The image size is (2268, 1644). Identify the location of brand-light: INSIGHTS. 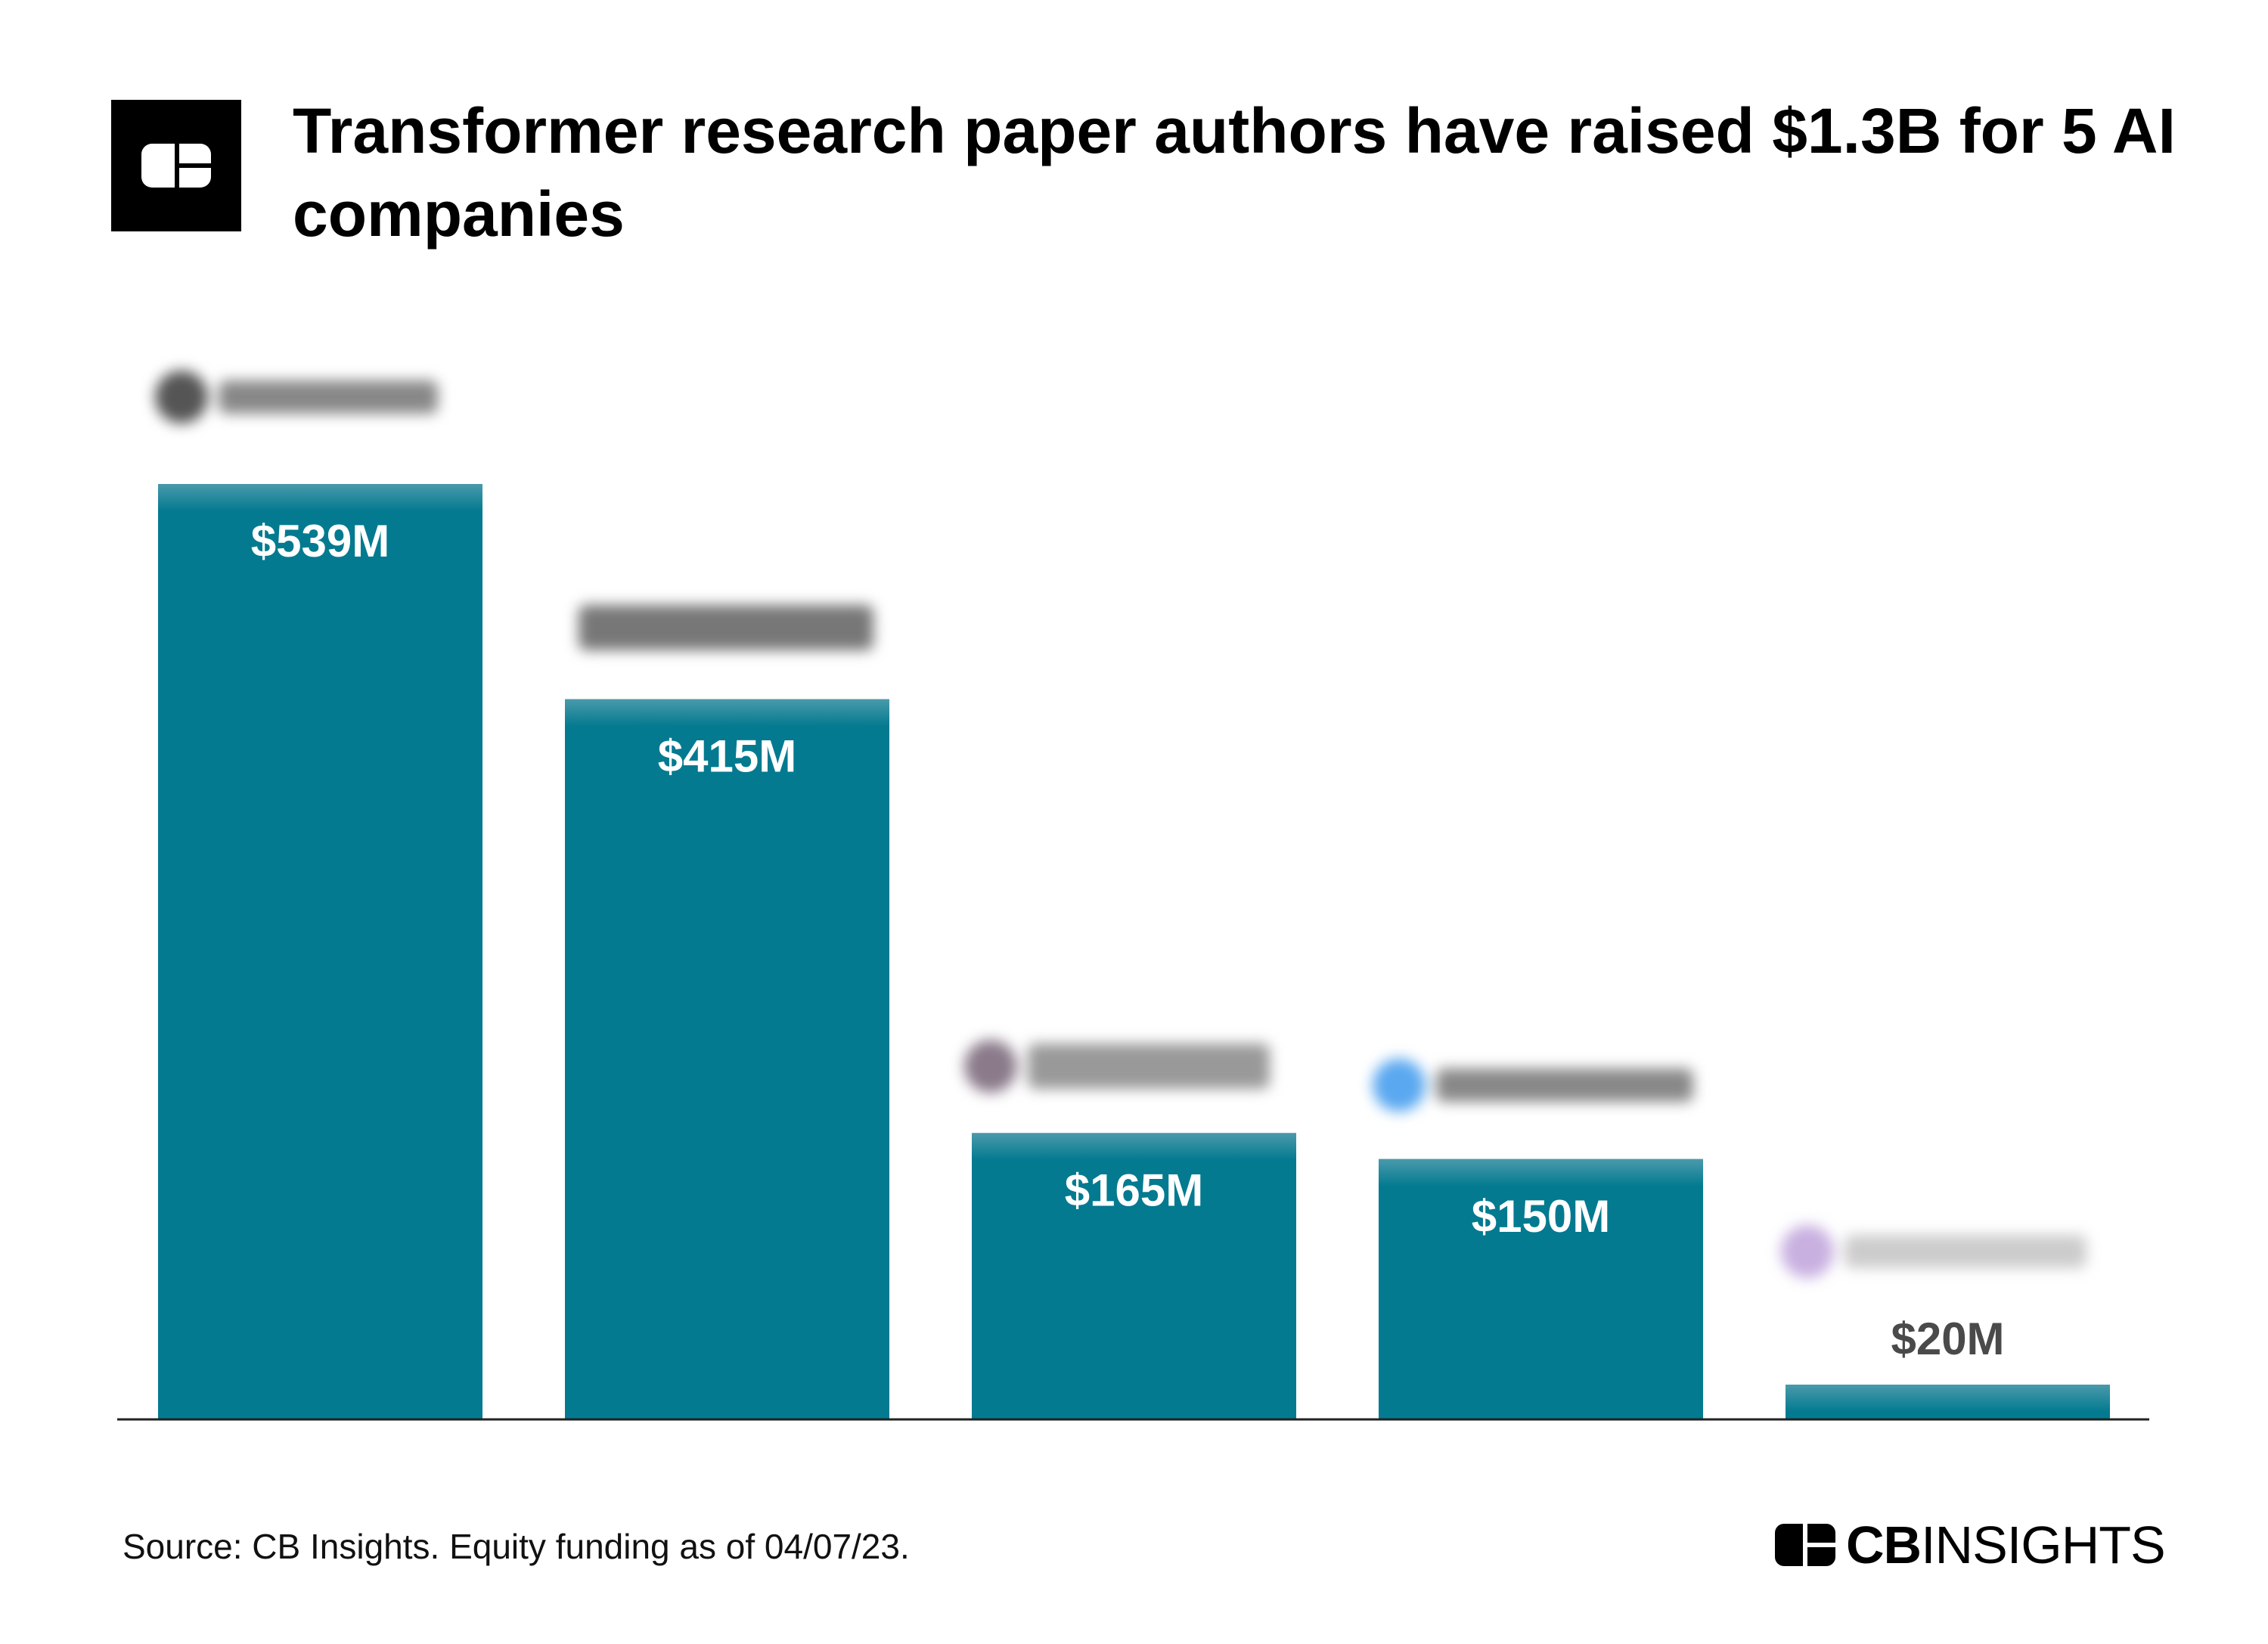
(2044, 1545).